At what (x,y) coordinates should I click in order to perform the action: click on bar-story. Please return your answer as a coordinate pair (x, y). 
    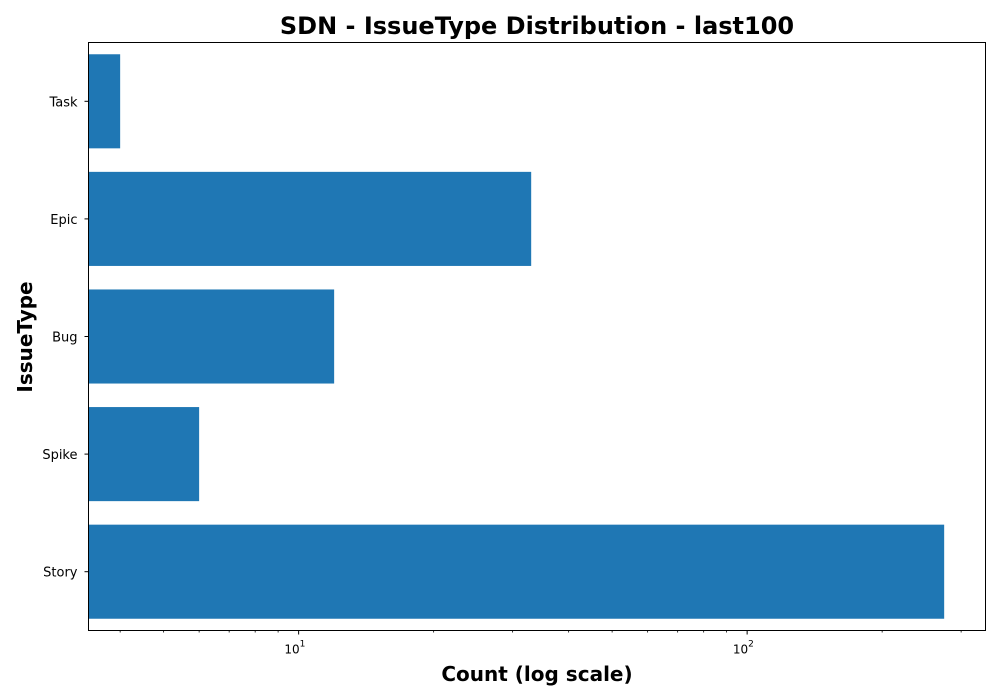
    Looking at the image, I should click on (517, 572).